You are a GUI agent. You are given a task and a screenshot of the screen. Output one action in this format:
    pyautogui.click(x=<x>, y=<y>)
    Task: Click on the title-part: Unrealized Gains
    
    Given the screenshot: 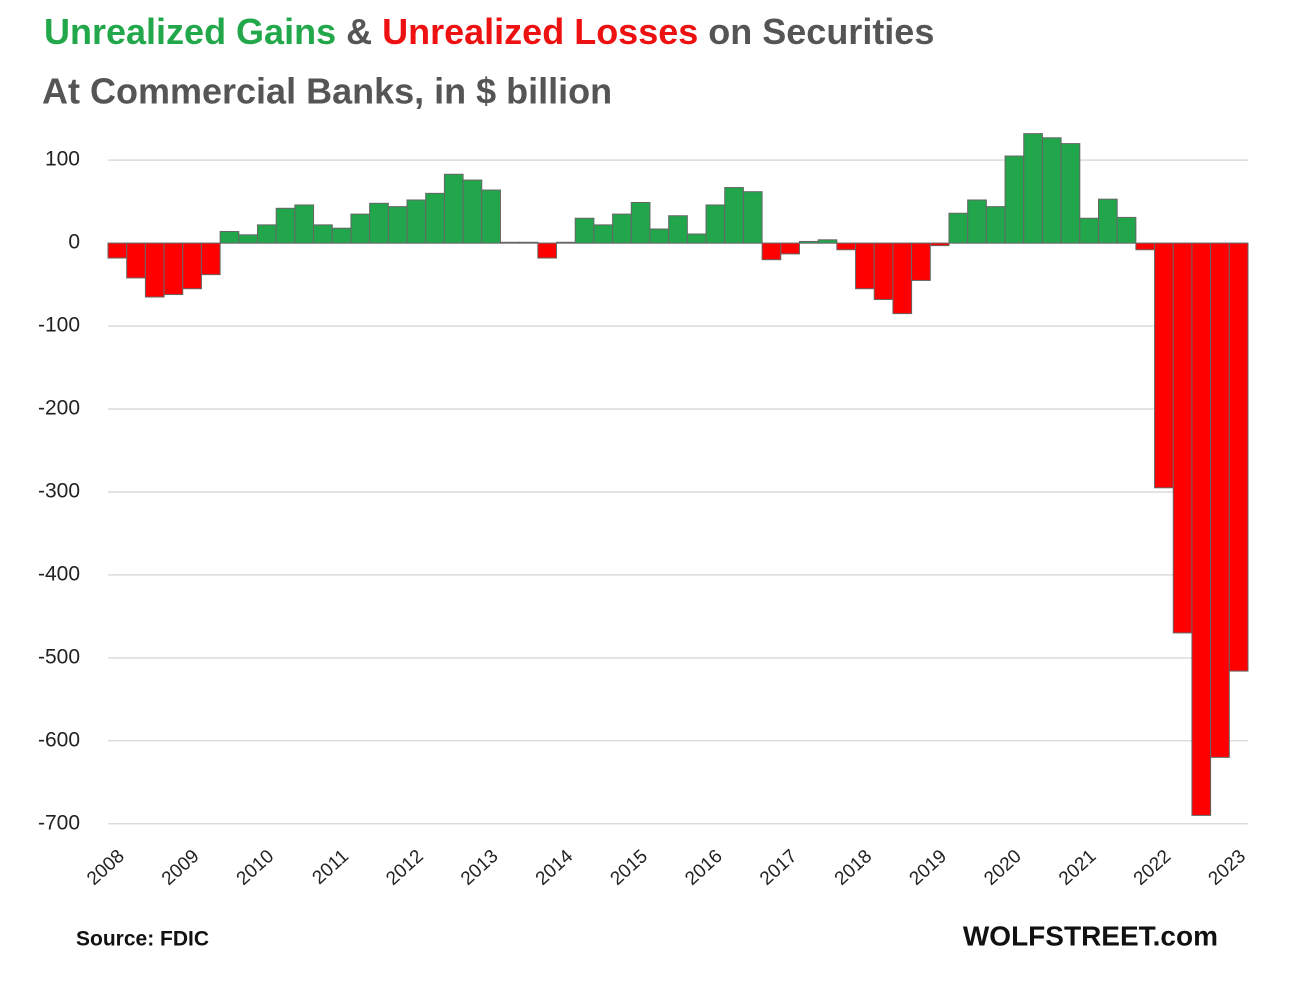 What is the action you would take?
    pyautogui.click(x=190, y=31)
    